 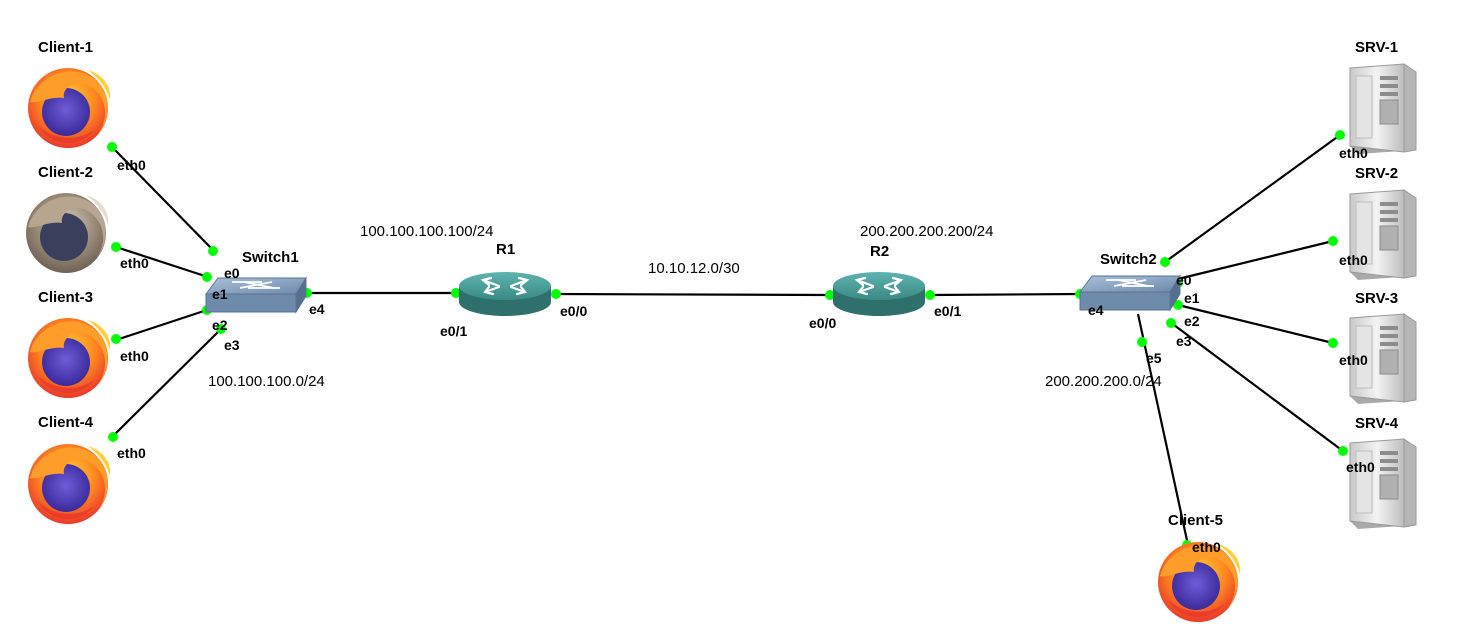 I want to click on r1-port-e0-0: e0/0, so click(x=573, y=311).